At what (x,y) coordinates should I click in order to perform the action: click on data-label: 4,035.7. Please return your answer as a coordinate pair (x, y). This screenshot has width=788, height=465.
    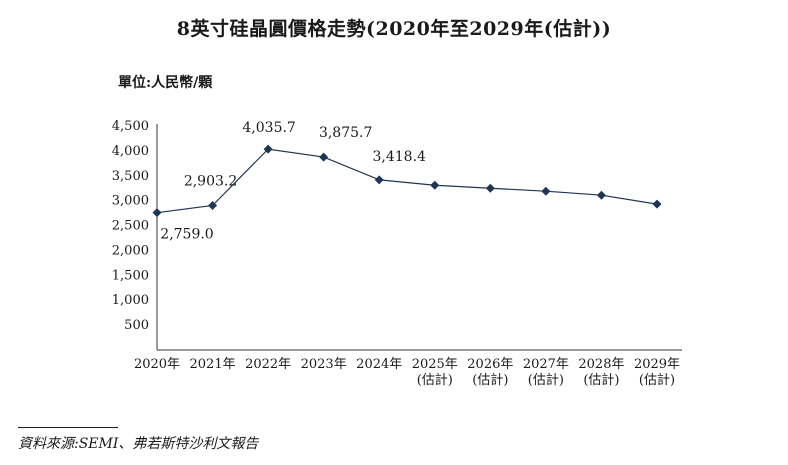
    Looking at the image, I should click on (268, 128).